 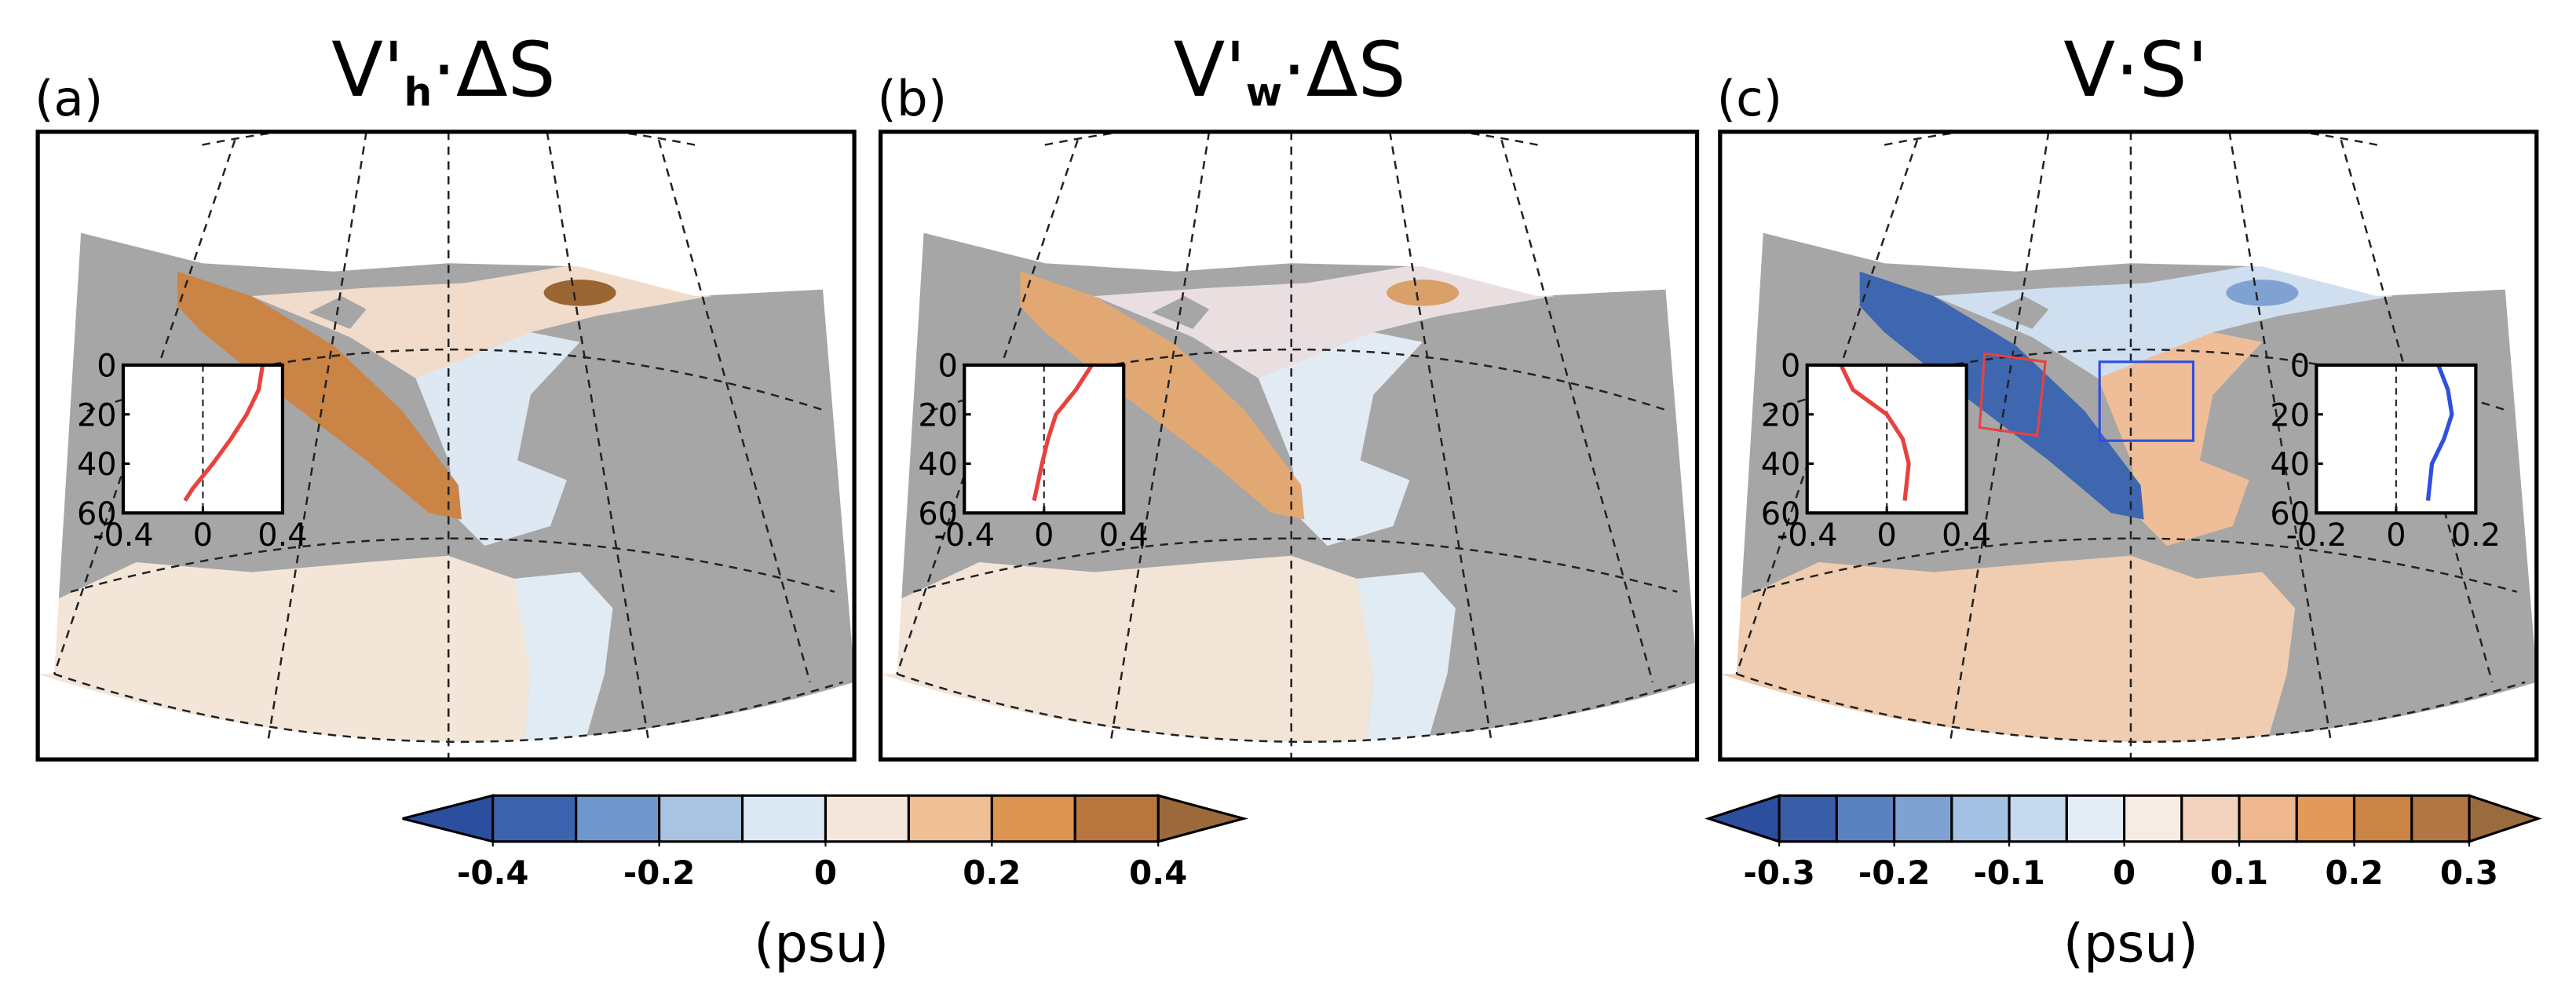 What do you see at coordinates (825, 873) in the screenshot?
I see `colorbar-tick-label: 0` at bounding box center [825, 873].